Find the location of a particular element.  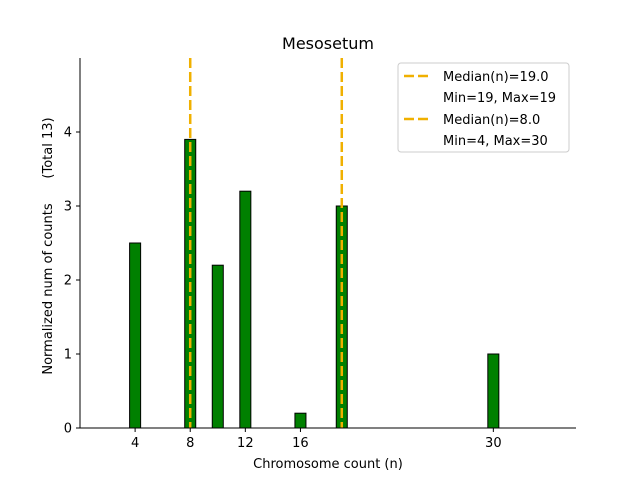

x-tick-label-8: 8 is located at coordinates (190, 443).